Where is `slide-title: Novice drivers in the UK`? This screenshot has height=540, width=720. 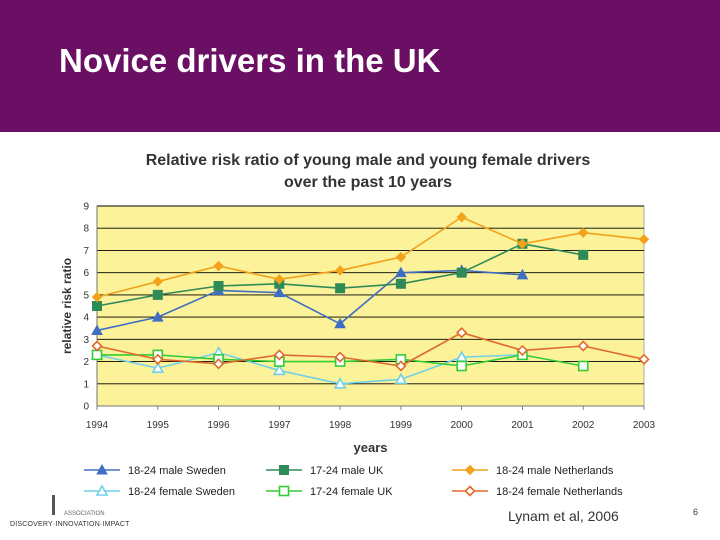
slide-title: Novice drivers in the UK is located at coordinates (250, 60).